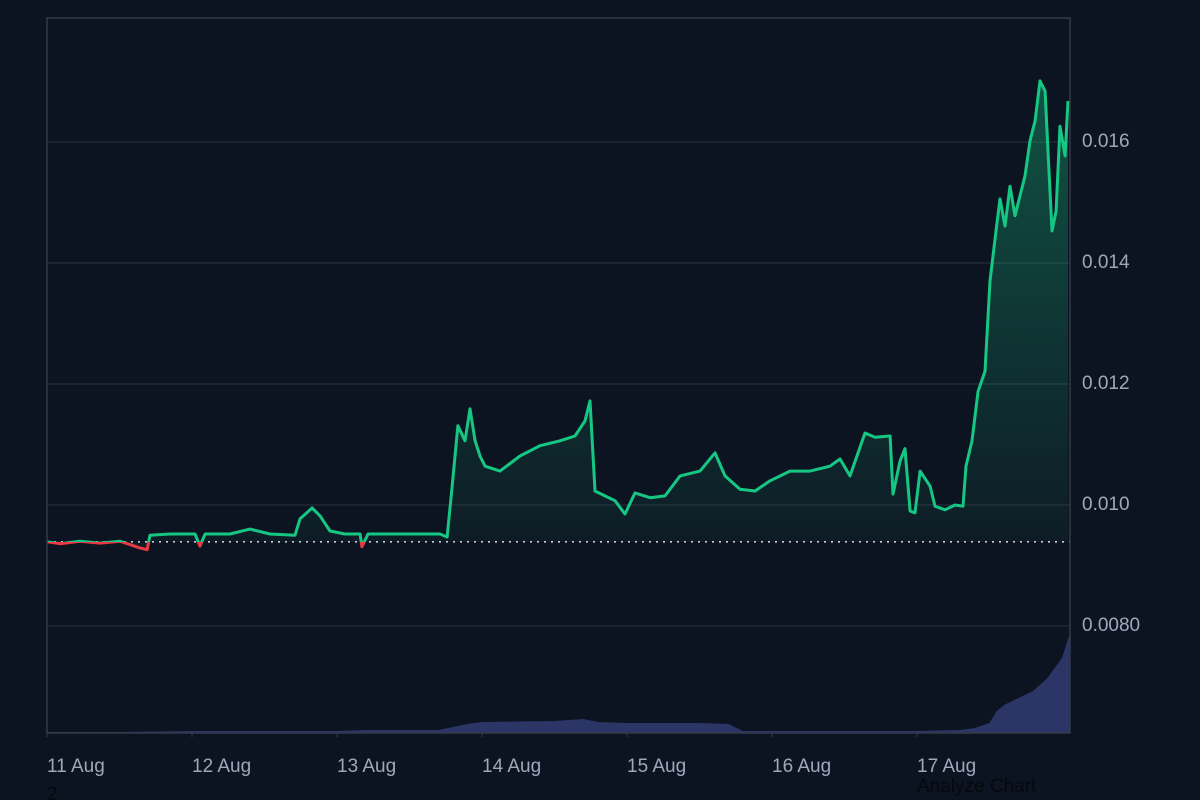  Describe the element at coordinates (1106, 383) in the screenshot. I see `y-tick-label: 0.012` at that location.